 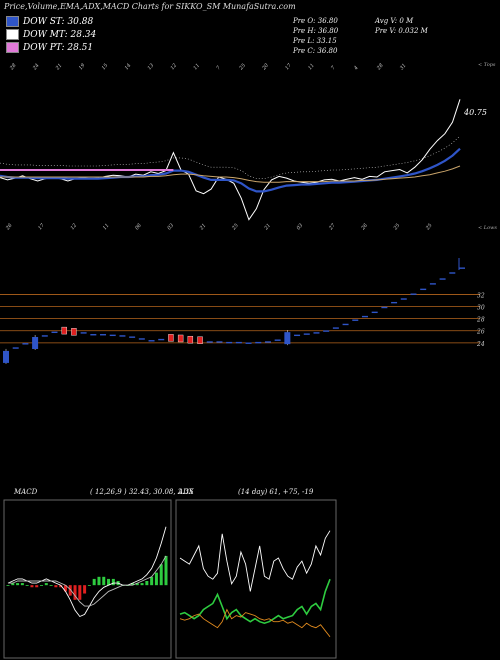 What do you see at coordinates (58, 47) in the screenshot?
I see `legend-label-pt: DOW PT: 28.51` at bounding box center [58, 47].